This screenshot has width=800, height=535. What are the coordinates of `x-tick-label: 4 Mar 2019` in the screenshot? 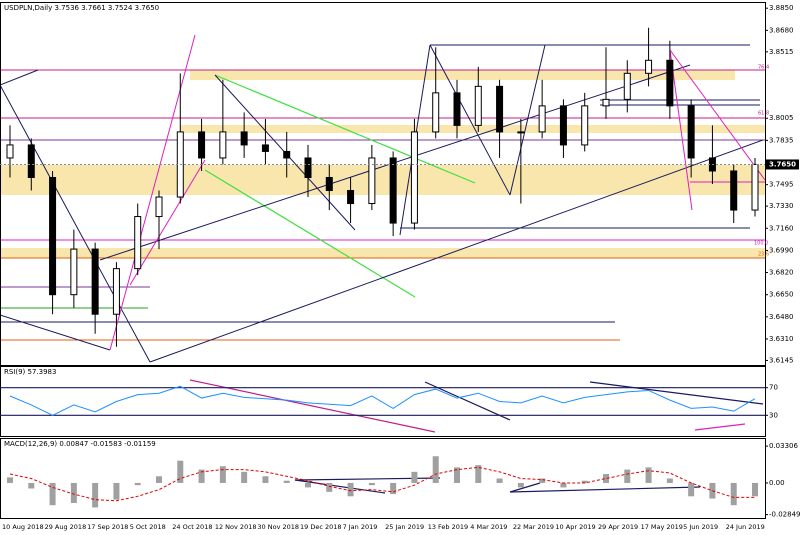 It's located at (488, 527).